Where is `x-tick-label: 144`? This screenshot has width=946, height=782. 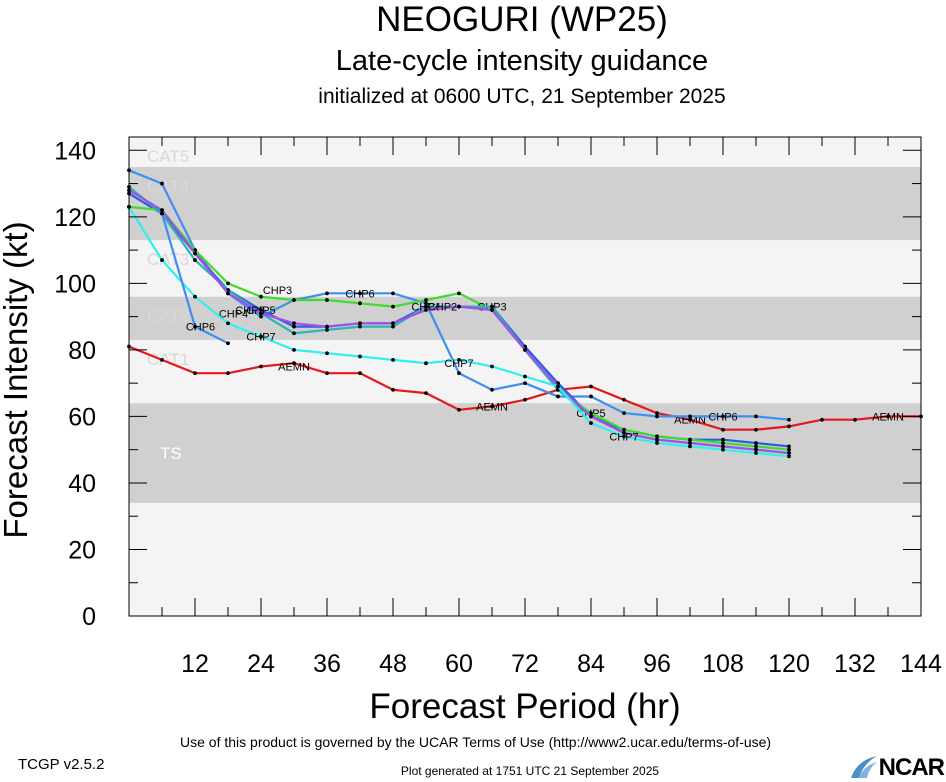 x-tick-label: 144 is located at coordinates (921, 664).